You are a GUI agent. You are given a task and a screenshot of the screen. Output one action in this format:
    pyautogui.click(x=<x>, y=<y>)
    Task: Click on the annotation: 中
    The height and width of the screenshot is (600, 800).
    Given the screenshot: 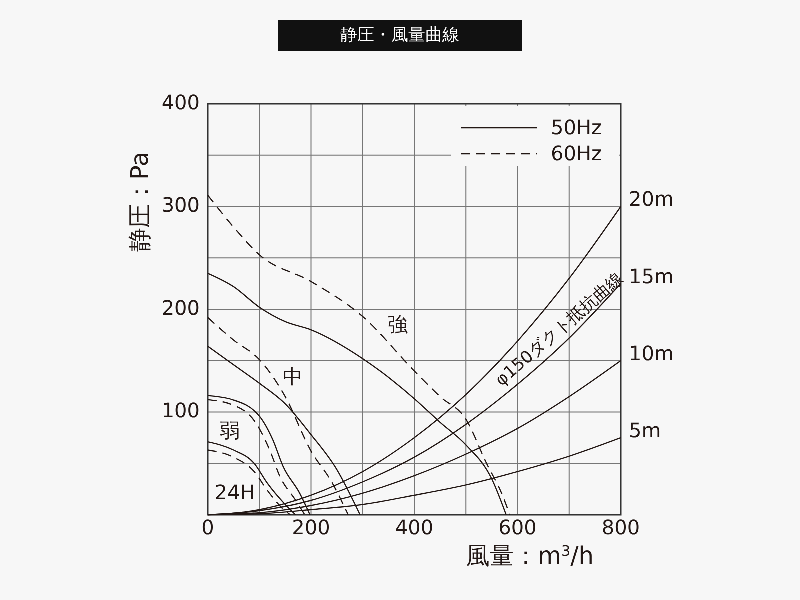 What is the action you would take?
    pyautogui.click(x=293, y=376)
    